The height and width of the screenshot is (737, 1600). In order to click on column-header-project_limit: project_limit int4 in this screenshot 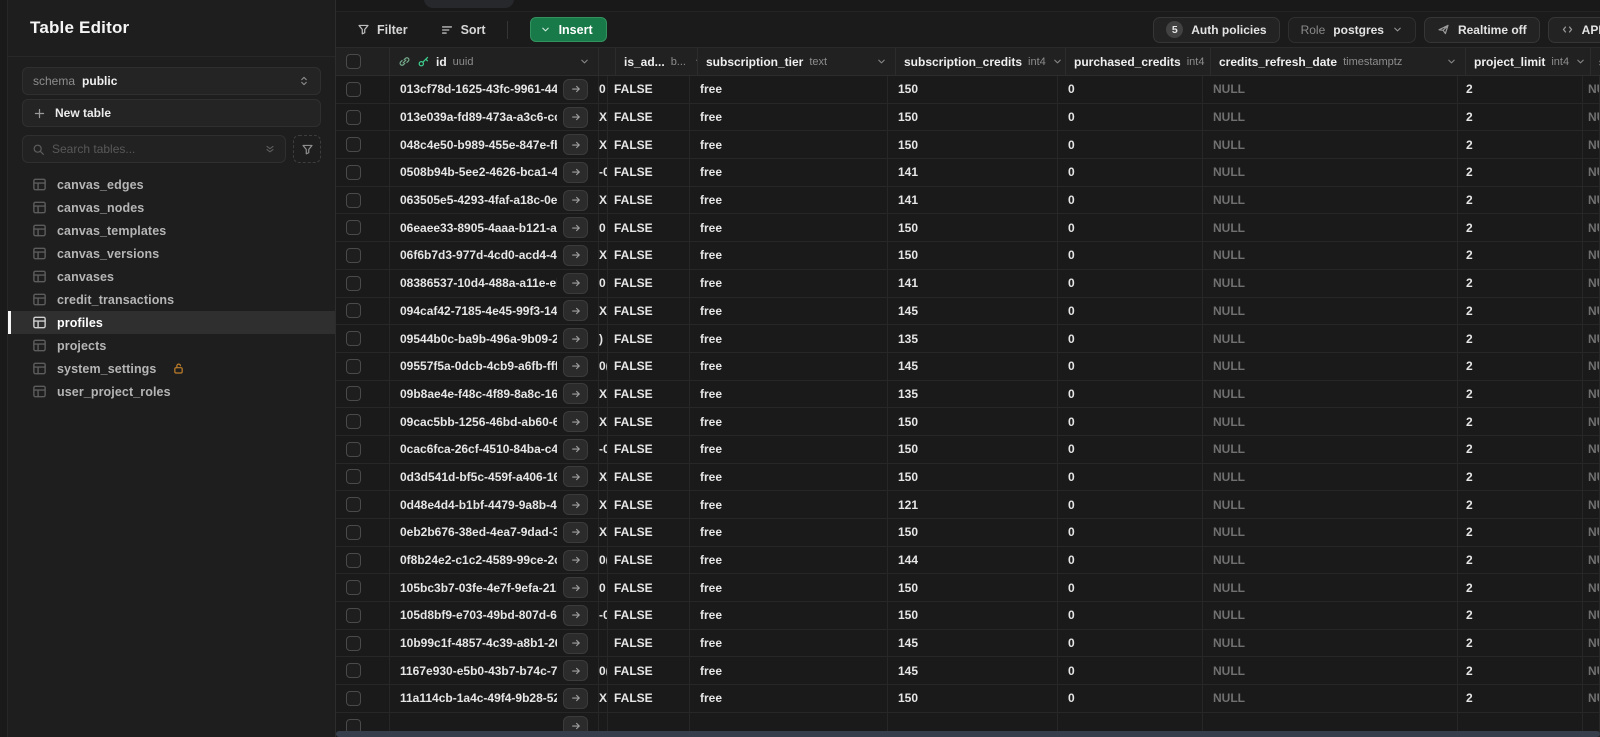, I will do `click(1528, 61)`.